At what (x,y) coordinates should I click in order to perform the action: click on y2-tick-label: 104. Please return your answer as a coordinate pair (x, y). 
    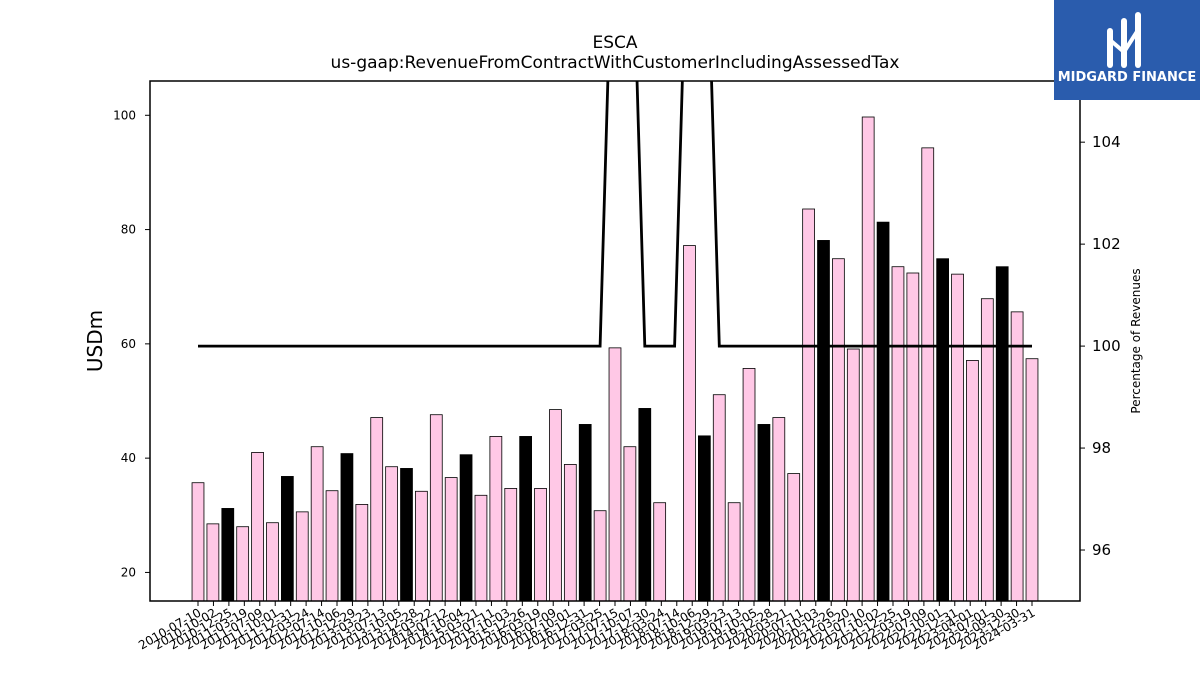
    Looking at the image, I should click on (1106, 142).